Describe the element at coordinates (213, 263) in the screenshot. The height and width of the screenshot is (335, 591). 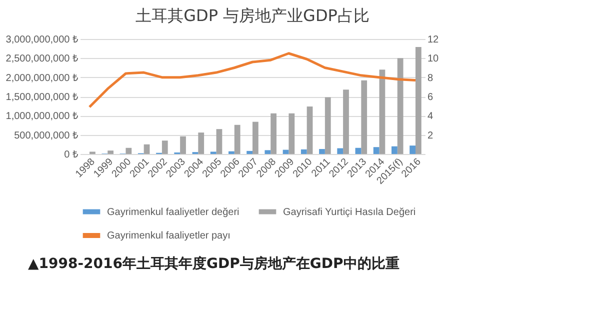
I see `text: ▲1998-2016年土耳其年度GDP与房地产在GDP中的比重` at that location.